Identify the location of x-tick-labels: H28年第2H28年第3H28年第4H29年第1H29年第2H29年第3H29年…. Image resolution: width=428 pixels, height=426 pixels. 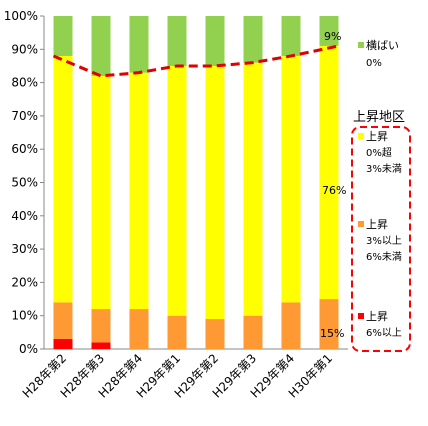
(177, 375).